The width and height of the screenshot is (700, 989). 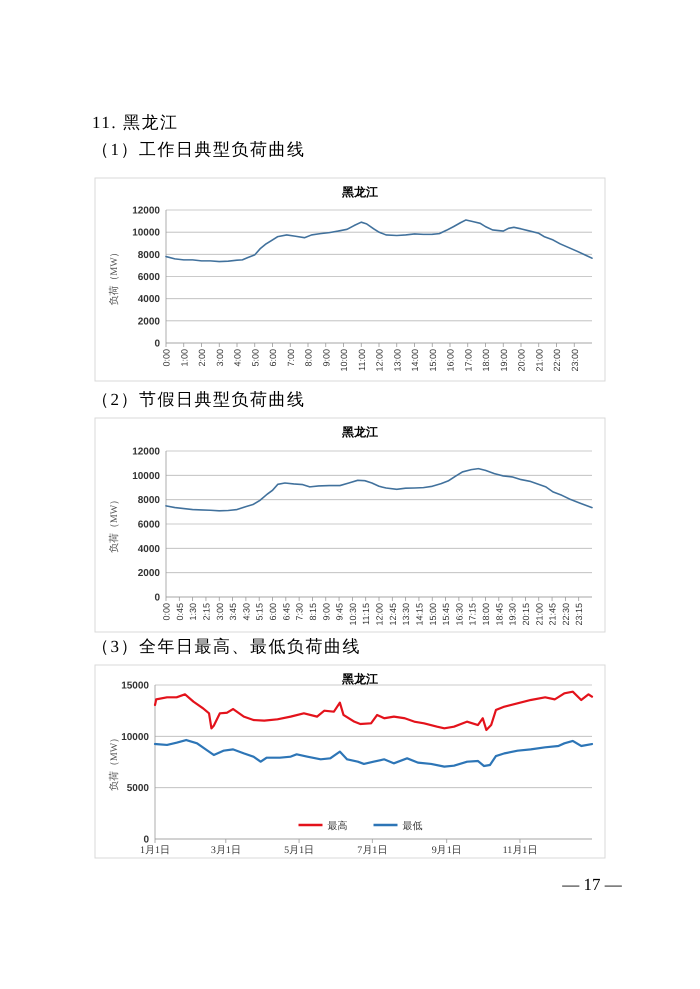 What do you see at coordinates (202, 358) in the screenshot?
I see `x-tick-label: 2:00` at bounding box center [202, 358].